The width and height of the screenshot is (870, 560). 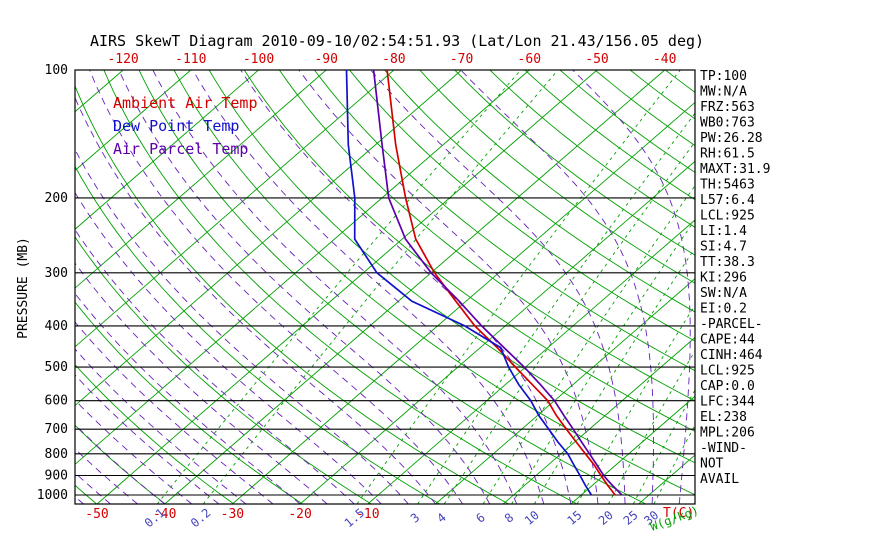 I want to click on legend-parcel-label: Air Parcel Temp, so click(x=180, y=149).